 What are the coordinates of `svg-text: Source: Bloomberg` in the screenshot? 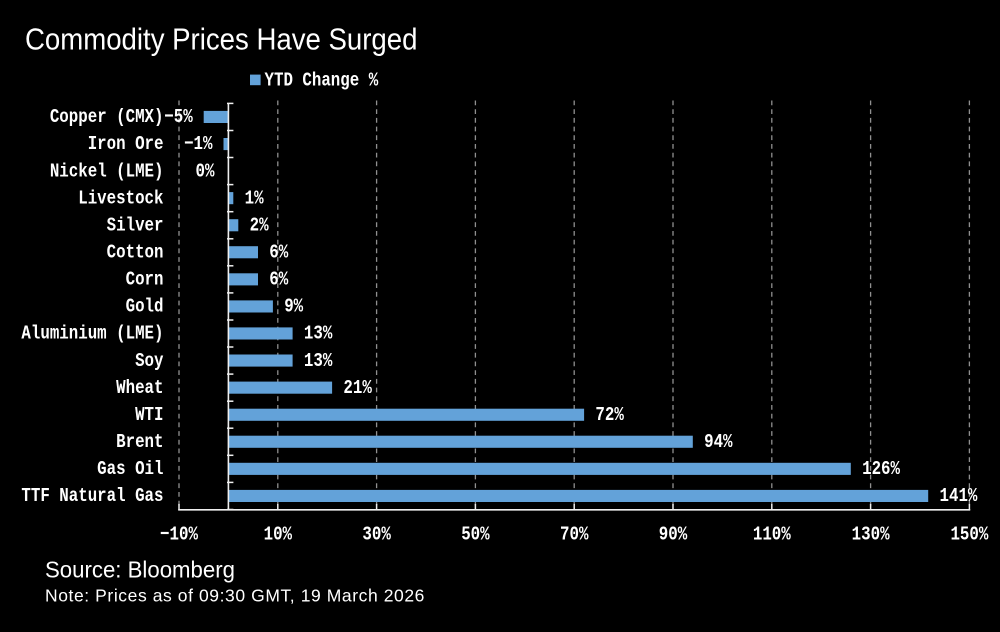 It's located at (140, 569).